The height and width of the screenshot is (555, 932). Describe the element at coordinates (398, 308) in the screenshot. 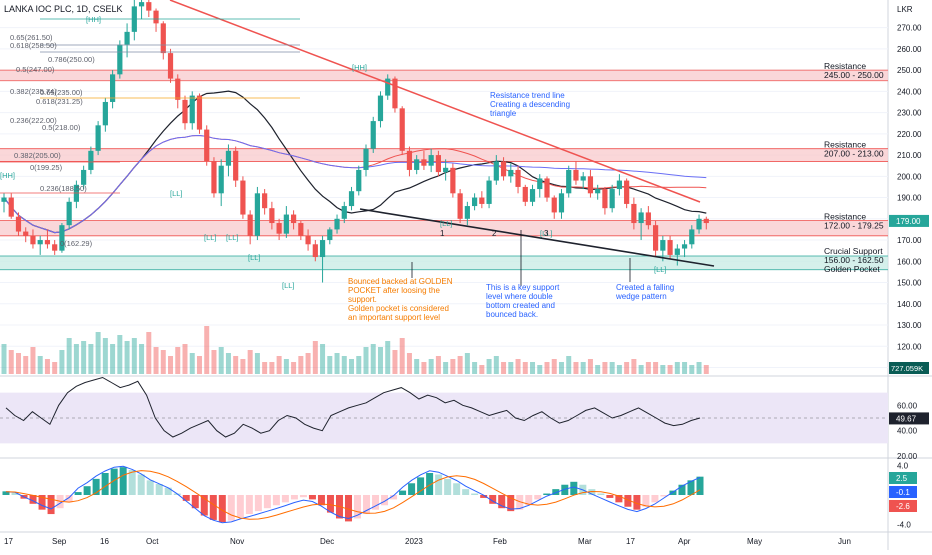

I see `annotation-text: Golden pocket is considered` at that location.